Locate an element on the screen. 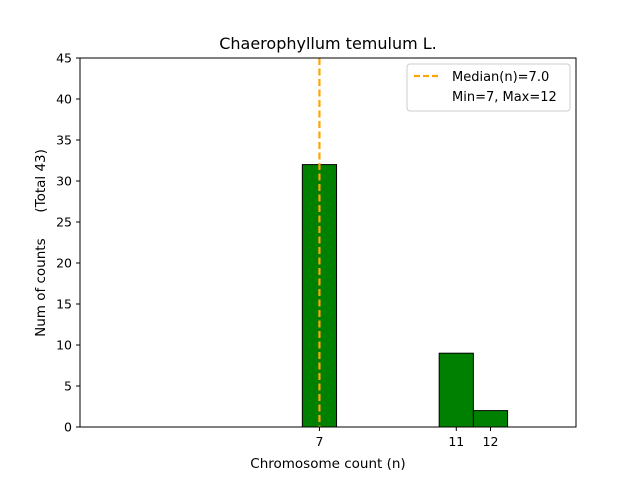 The width and height of the screenshot is (640, 480). legend-box is located at coordinates (488, 87).